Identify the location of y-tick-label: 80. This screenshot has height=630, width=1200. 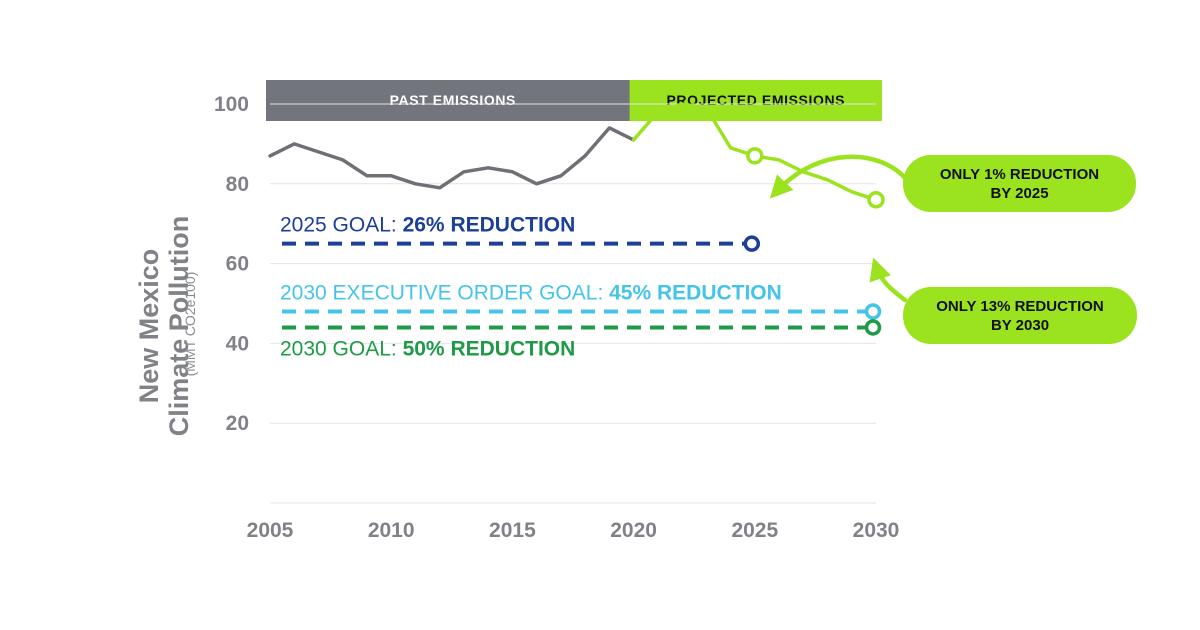
(237, 184).